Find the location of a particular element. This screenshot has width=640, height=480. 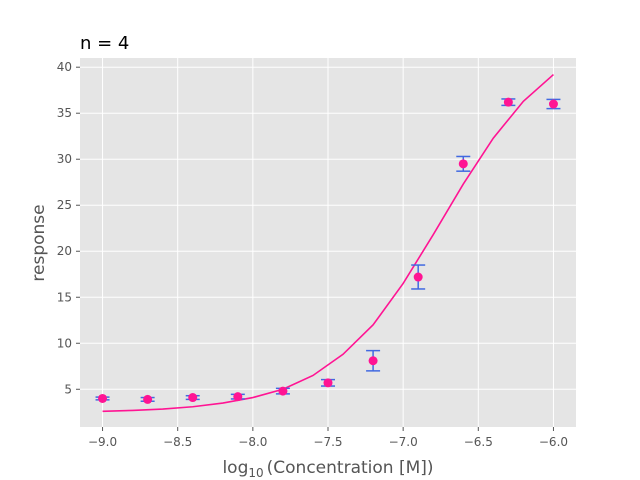

chart-title: n = 4 is located at coordinates (104, 43).